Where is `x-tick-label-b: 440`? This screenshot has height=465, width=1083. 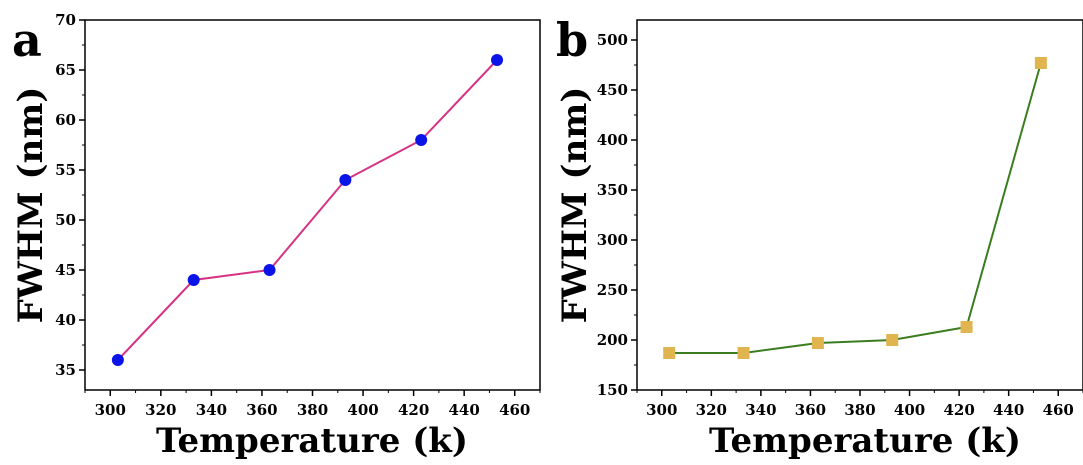 x-tick-label-b: 440 is located at coordinates (1008, 410).